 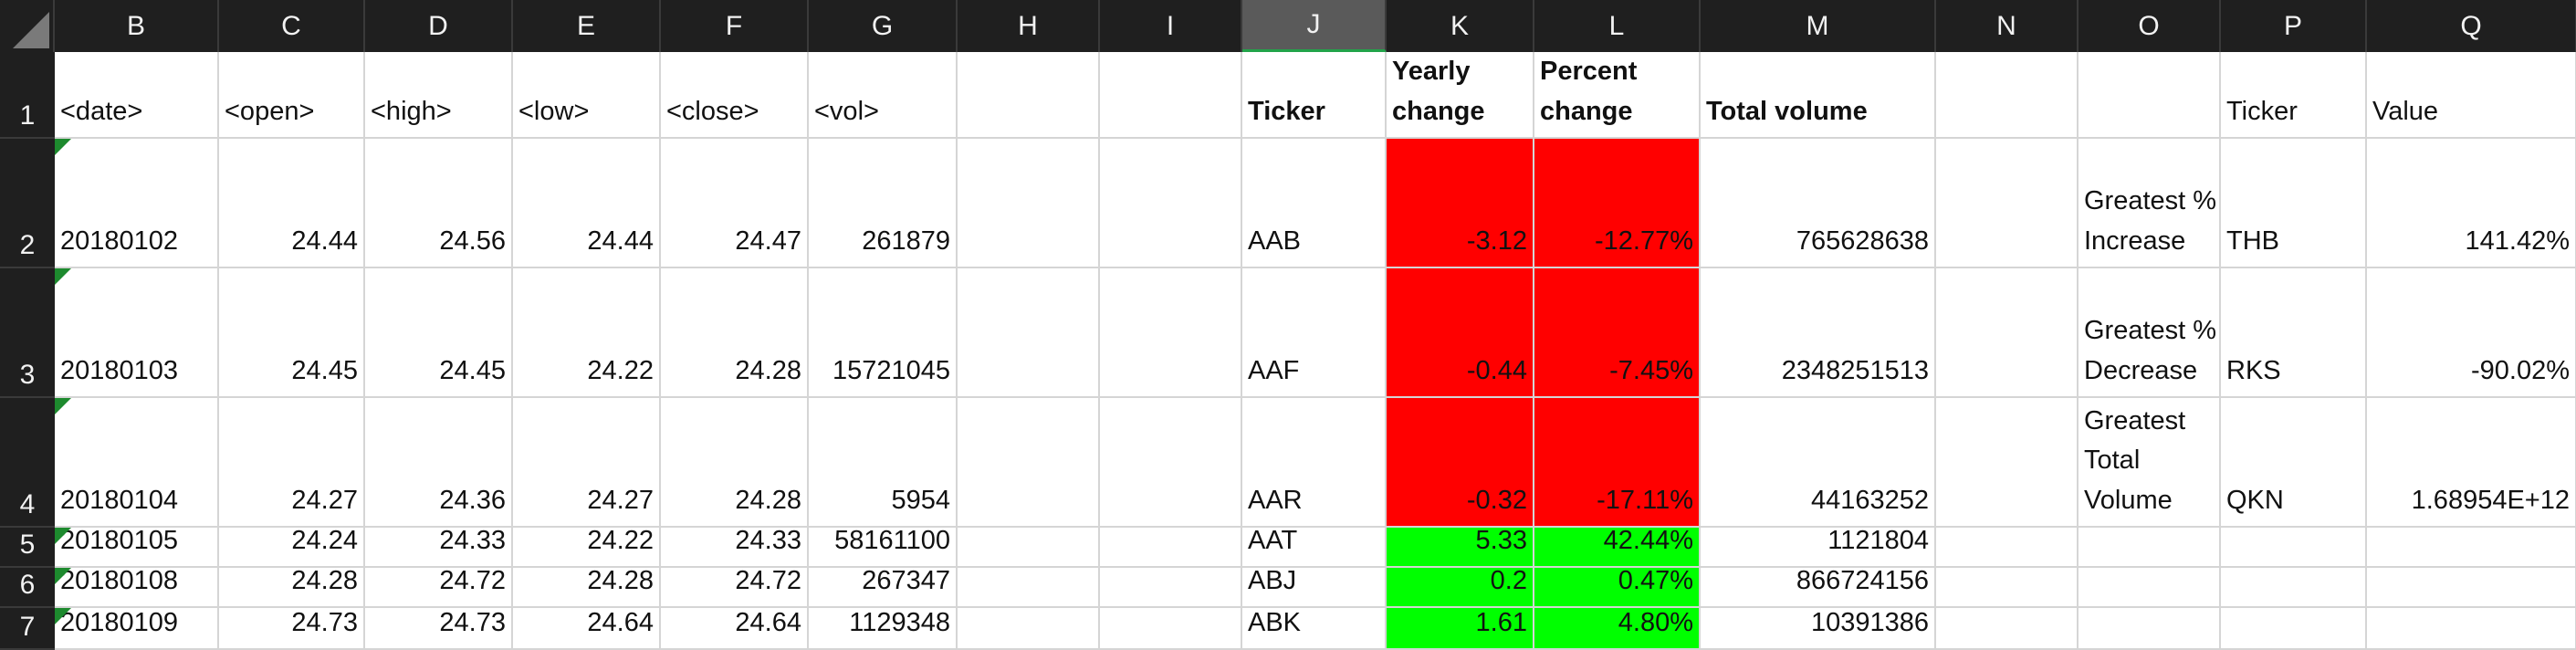 I want to click on cell-open: 24.27, so click(x=292, y=463).